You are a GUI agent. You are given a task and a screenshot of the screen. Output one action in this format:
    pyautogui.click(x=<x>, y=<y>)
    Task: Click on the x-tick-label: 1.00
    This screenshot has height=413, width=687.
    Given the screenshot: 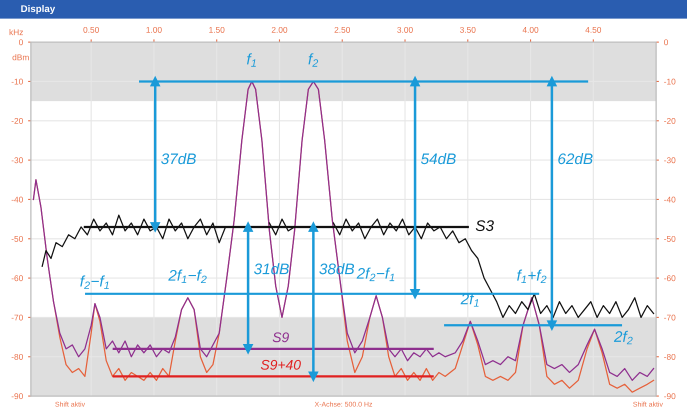 What is the action you would take?
    pyautogui.click(x=154, y=29)
    